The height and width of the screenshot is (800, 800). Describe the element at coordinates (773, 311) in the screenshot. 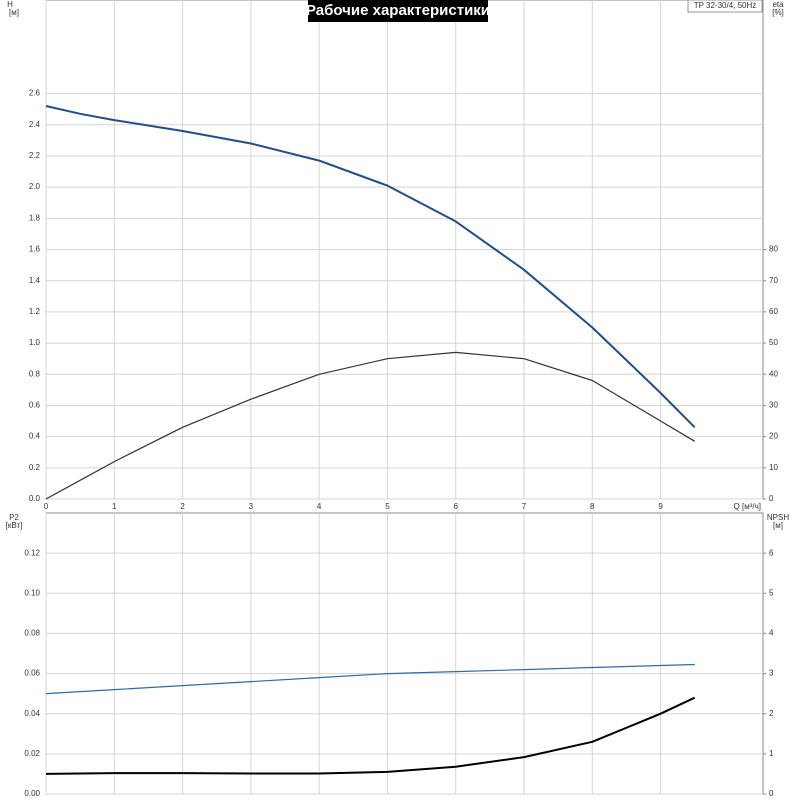

I see `y2-tick-label: 60` at that location.